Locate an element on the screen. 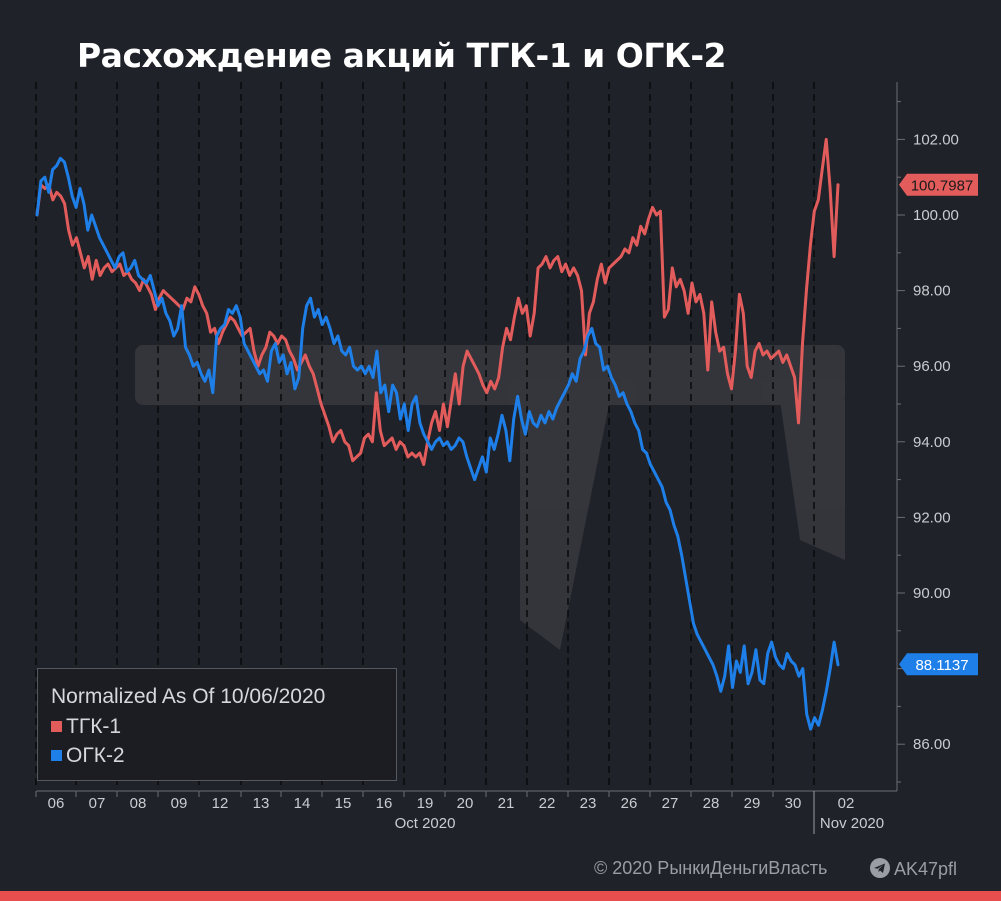 This screenshot has width=1001, height=901. legend-swatch-ogk2 is located at coordinates (56, 755).